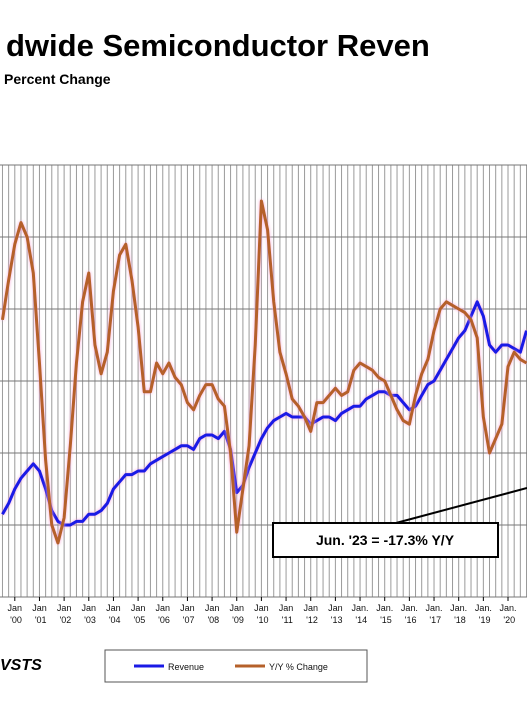 This screenshot has height=703, width=527. Describe the element at coordinates (310, 614) in the screenshot. I see `x-tick-label: Jan '12` at that location.